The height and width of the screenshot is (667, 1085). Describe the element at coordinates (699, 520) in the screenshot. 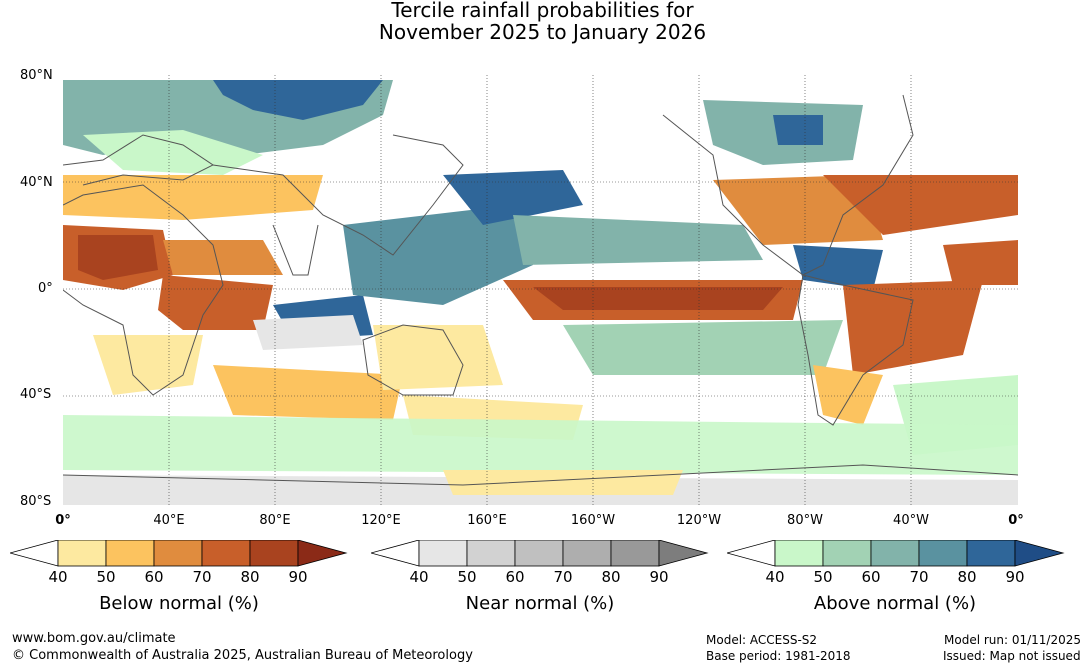

I see `lon-label-120w: 120°W` at that location.